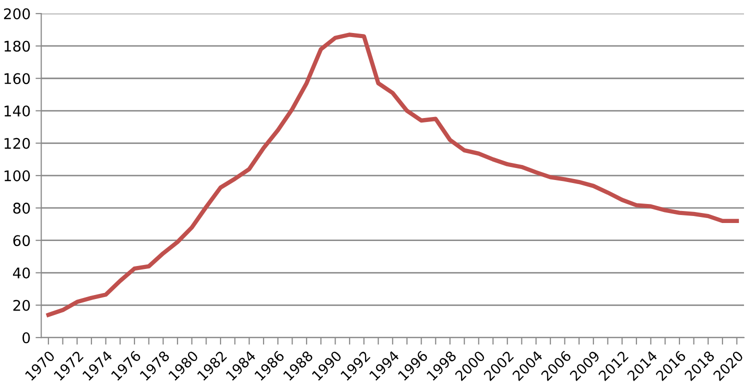 This screenshot has width=750, height=388. I want to click on y-tick-label: 140, so click(17, 111).